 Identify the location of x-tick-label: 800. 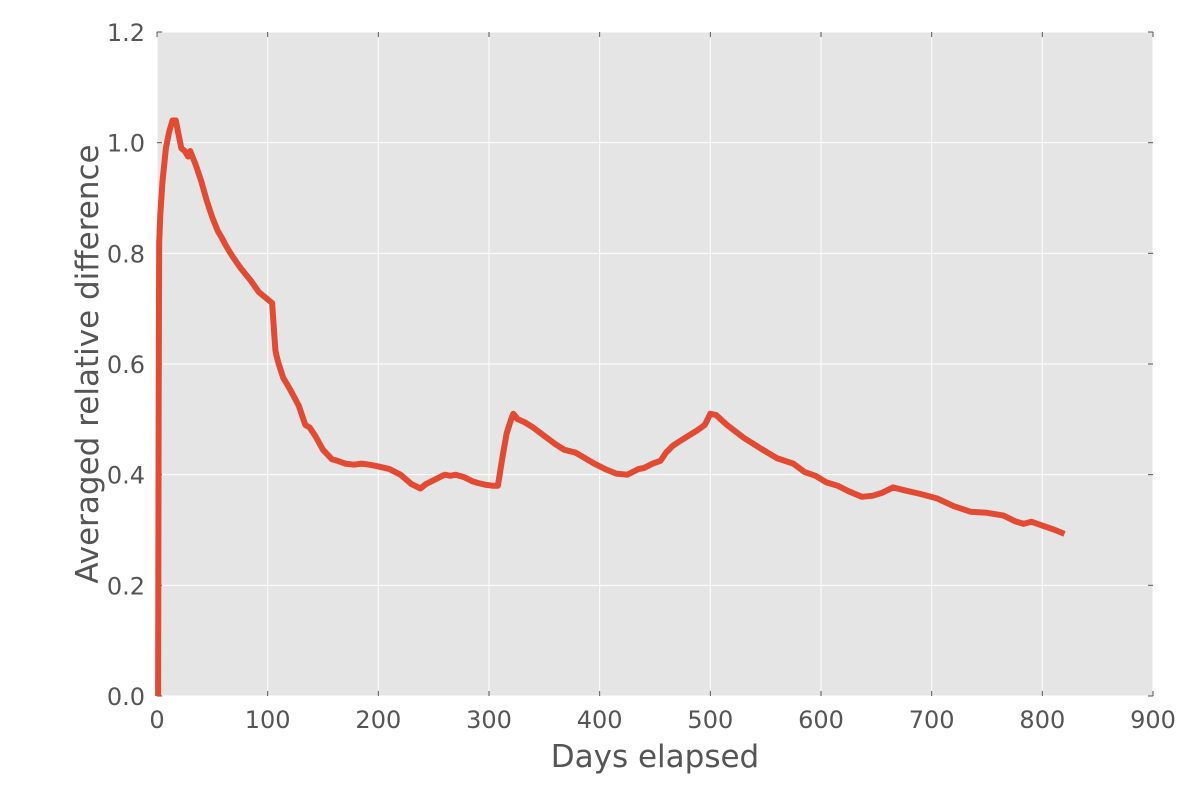
(1042, 720).